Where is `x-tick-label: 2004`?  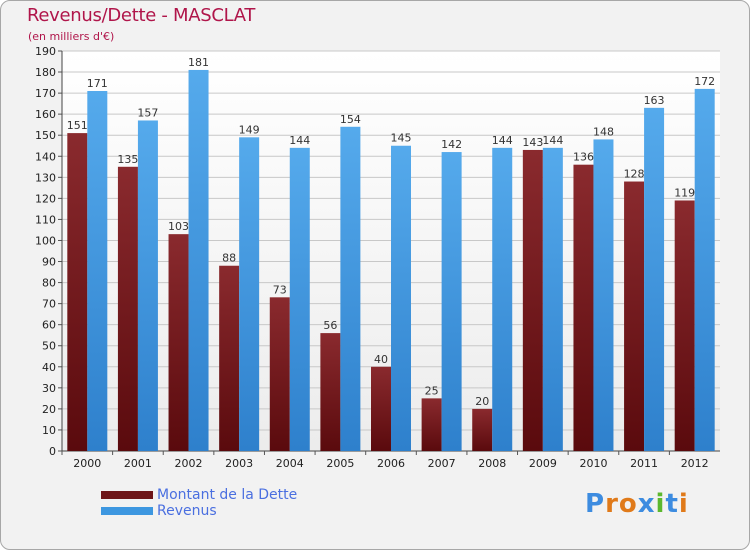
x-tick-label: 2004 is located at coordinates (290, 463).